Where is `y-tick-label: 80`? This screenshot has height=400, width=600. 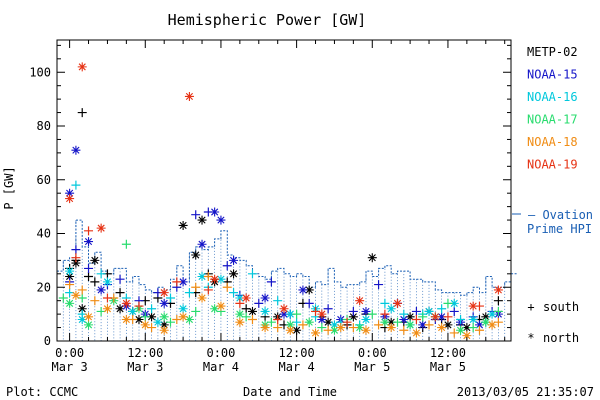 y-tick-label: 80 is located at coordinates (44, 126).